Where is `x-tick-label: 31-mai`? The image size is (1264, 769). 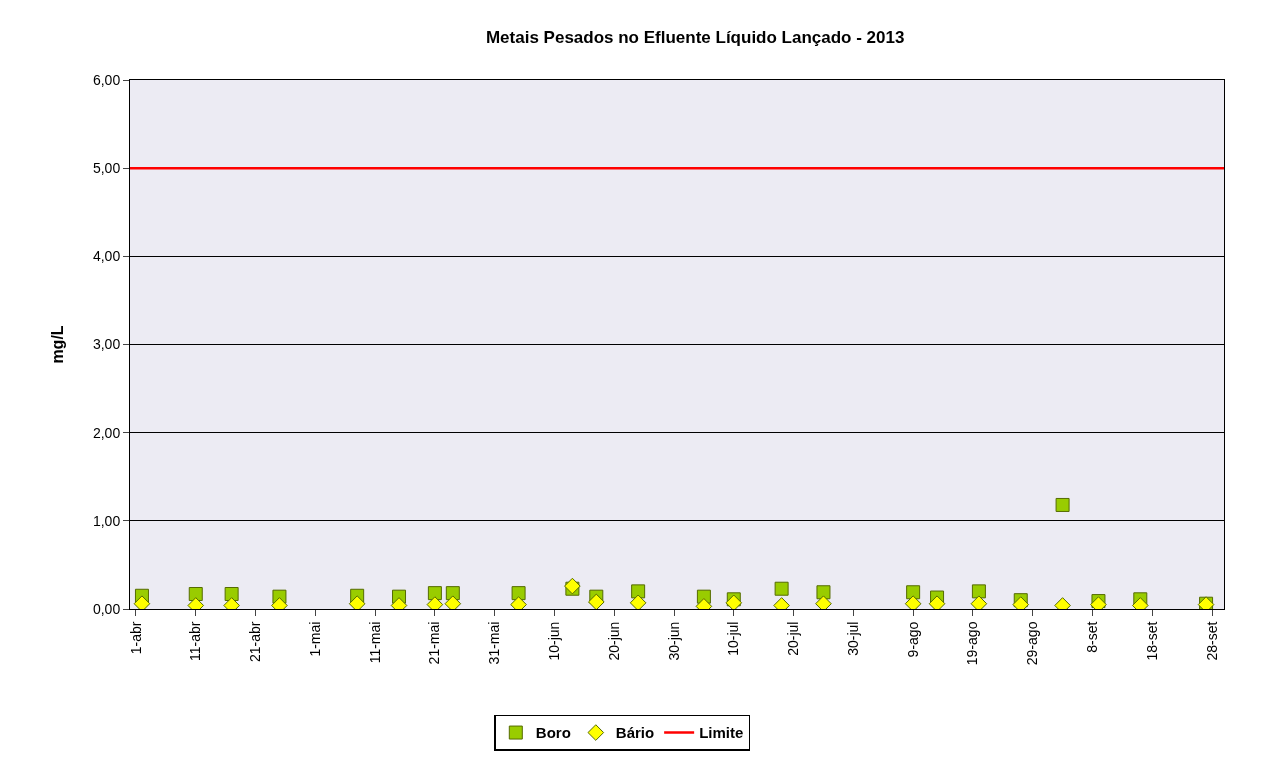 x-tick-label: 31-mai is located at coordinates (494, 643).